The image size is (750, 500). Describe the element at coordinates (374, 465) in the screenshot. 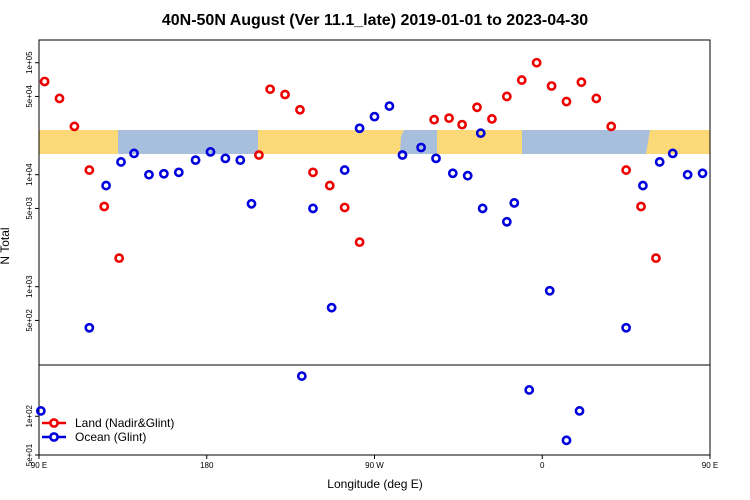

I see `x-tick-label: 90 W` at that location.